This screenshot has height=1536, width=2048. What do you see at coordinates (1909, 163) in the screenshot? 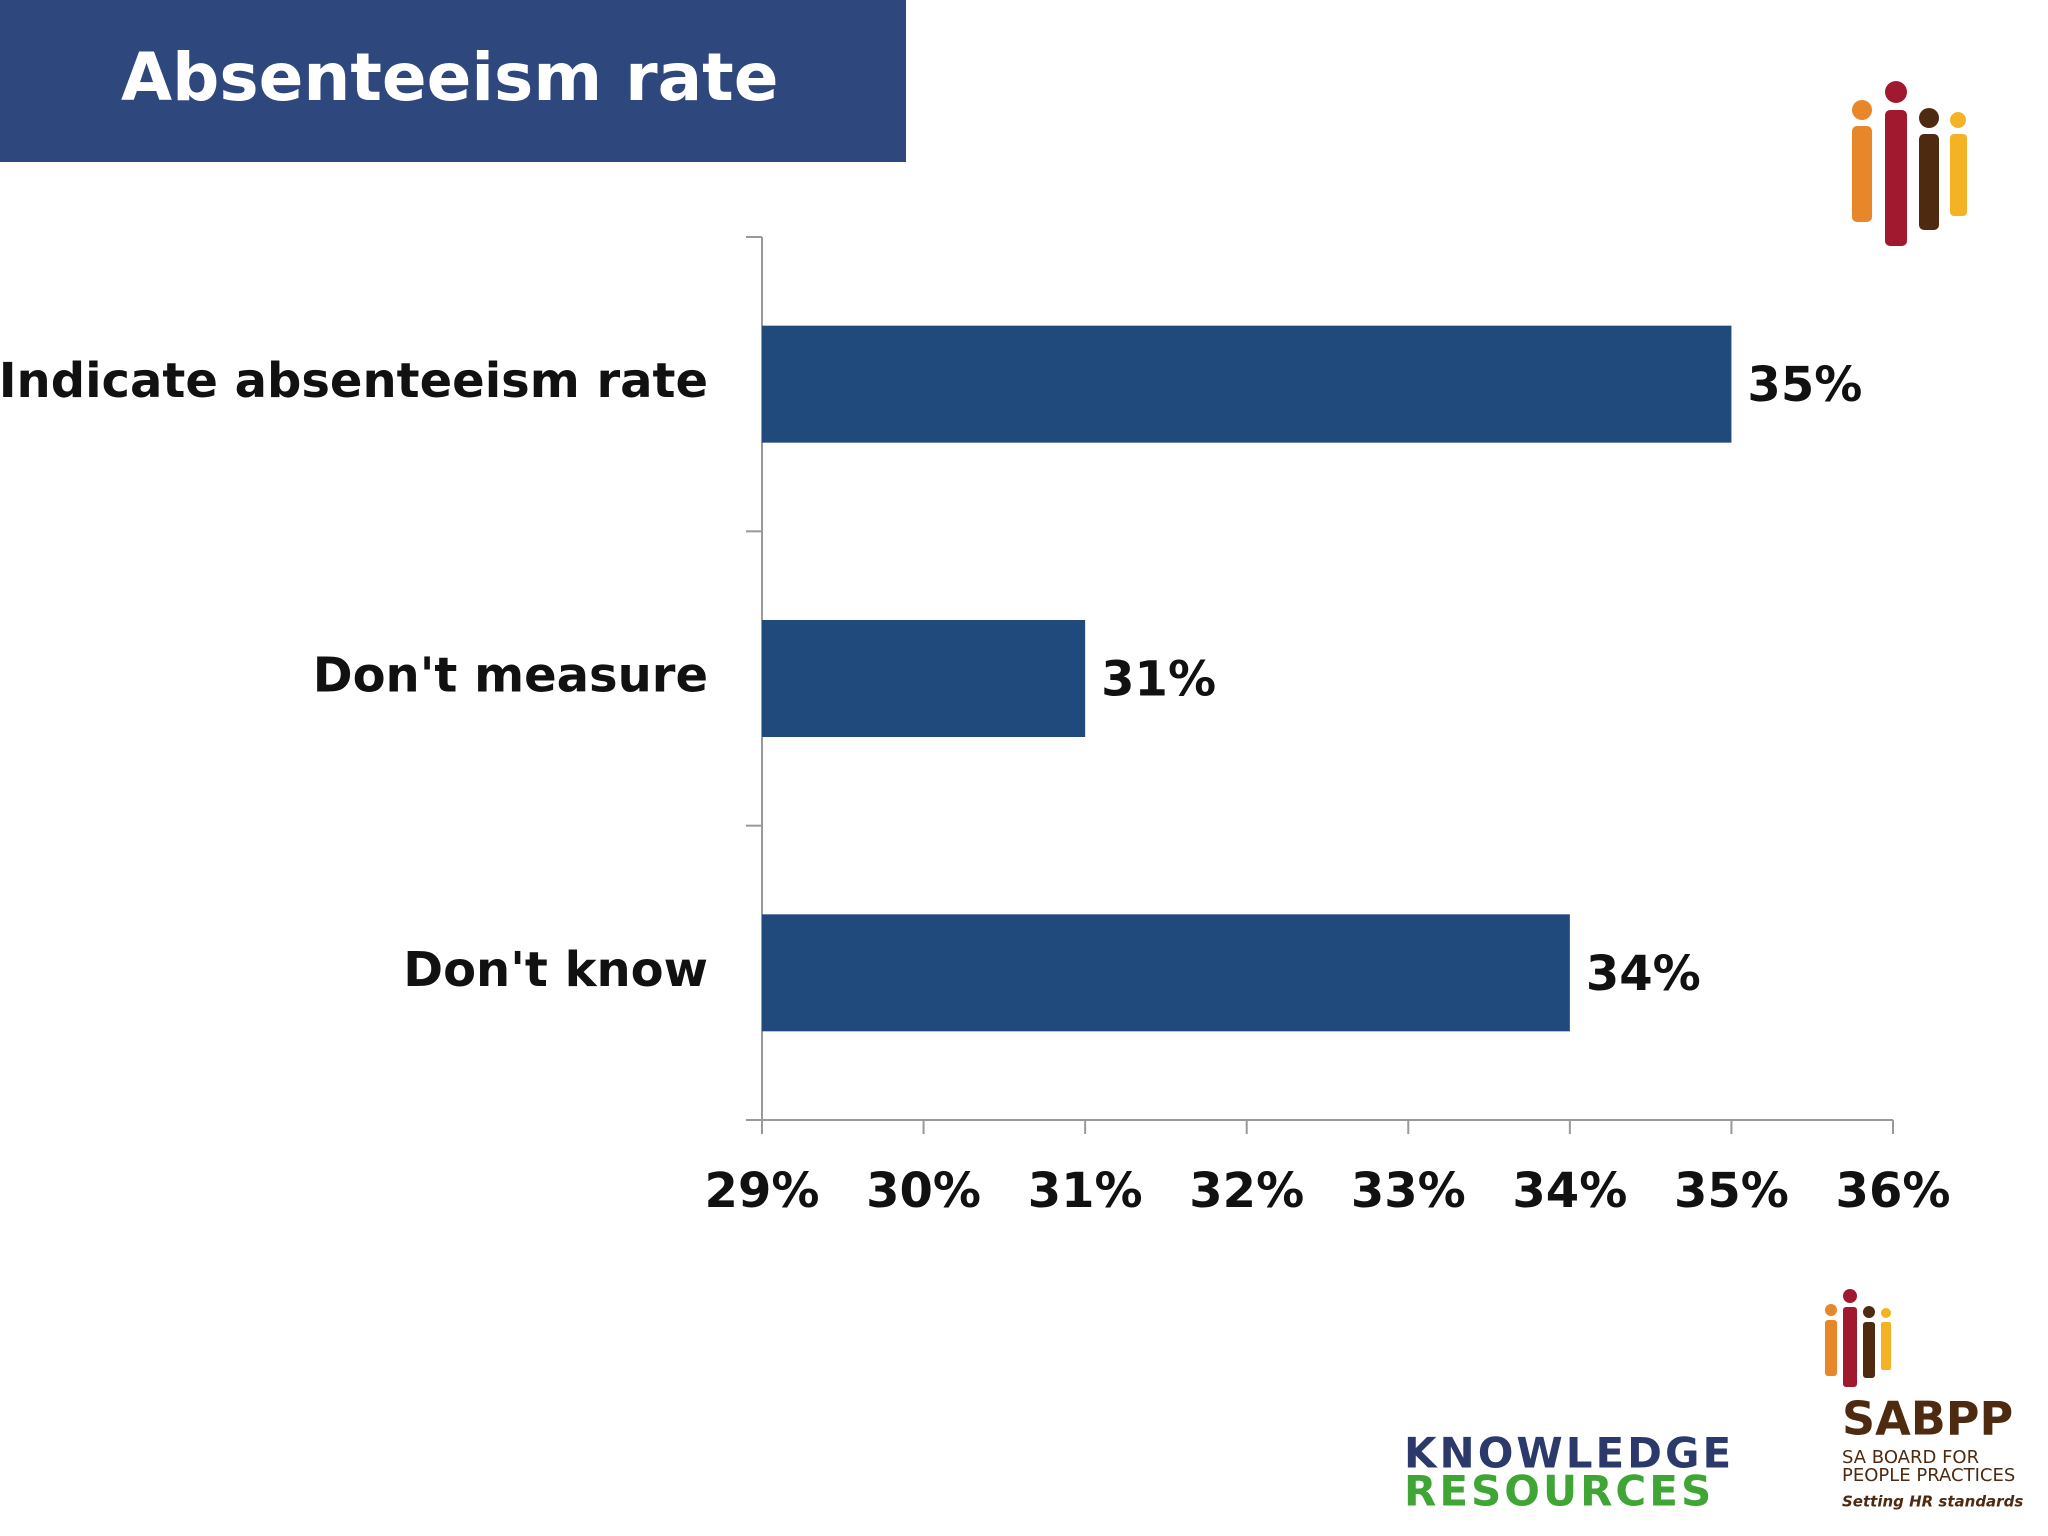
I see `logo-top` at bounding box center [1909, 163].